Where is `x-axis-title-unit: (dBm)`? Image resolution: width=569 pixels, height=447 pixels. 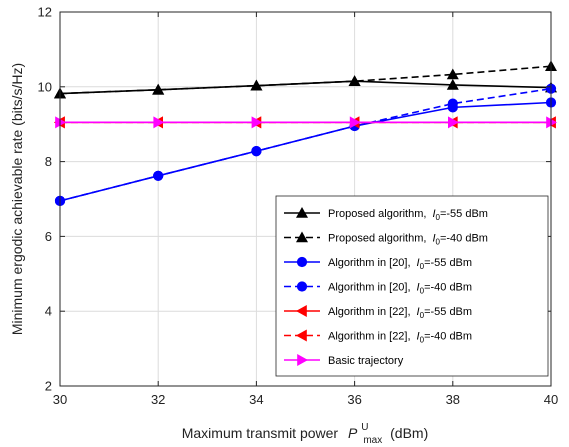 x-axis-title-unit: (dBm) is located at coordinates (409, 433).